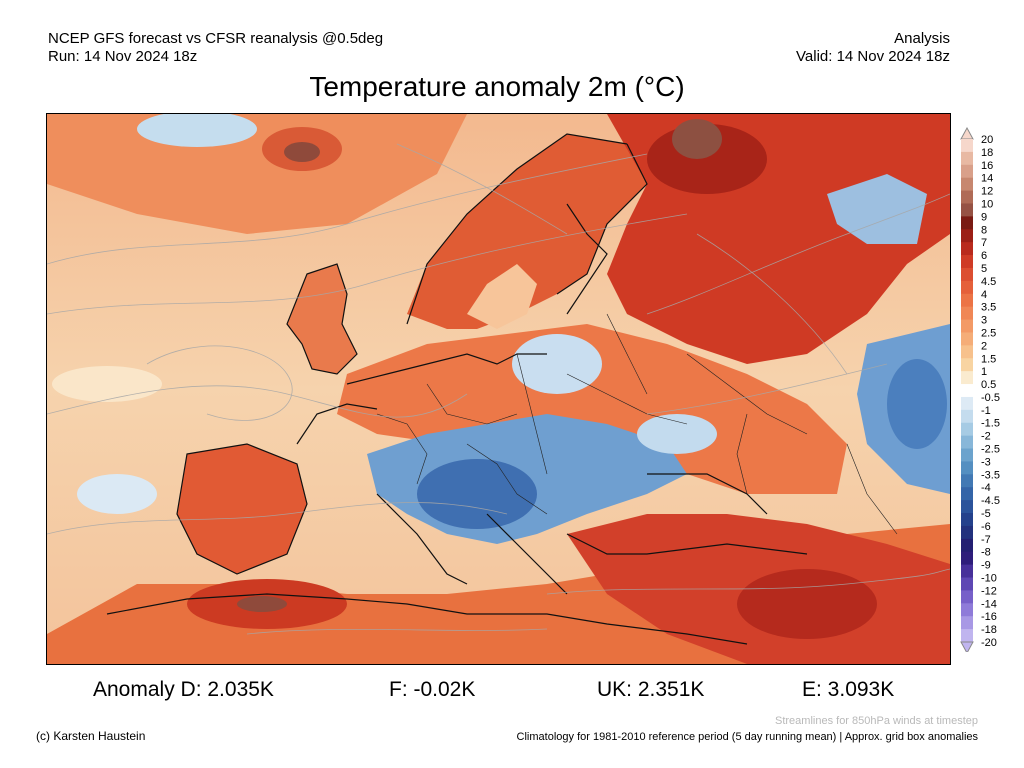 The height and width of the screenshot is (768, 1024). What do you see at coordinates (262, 604) in the screenshot?
I see `extreme-patch-atlas` at bounding box center [262, 604].